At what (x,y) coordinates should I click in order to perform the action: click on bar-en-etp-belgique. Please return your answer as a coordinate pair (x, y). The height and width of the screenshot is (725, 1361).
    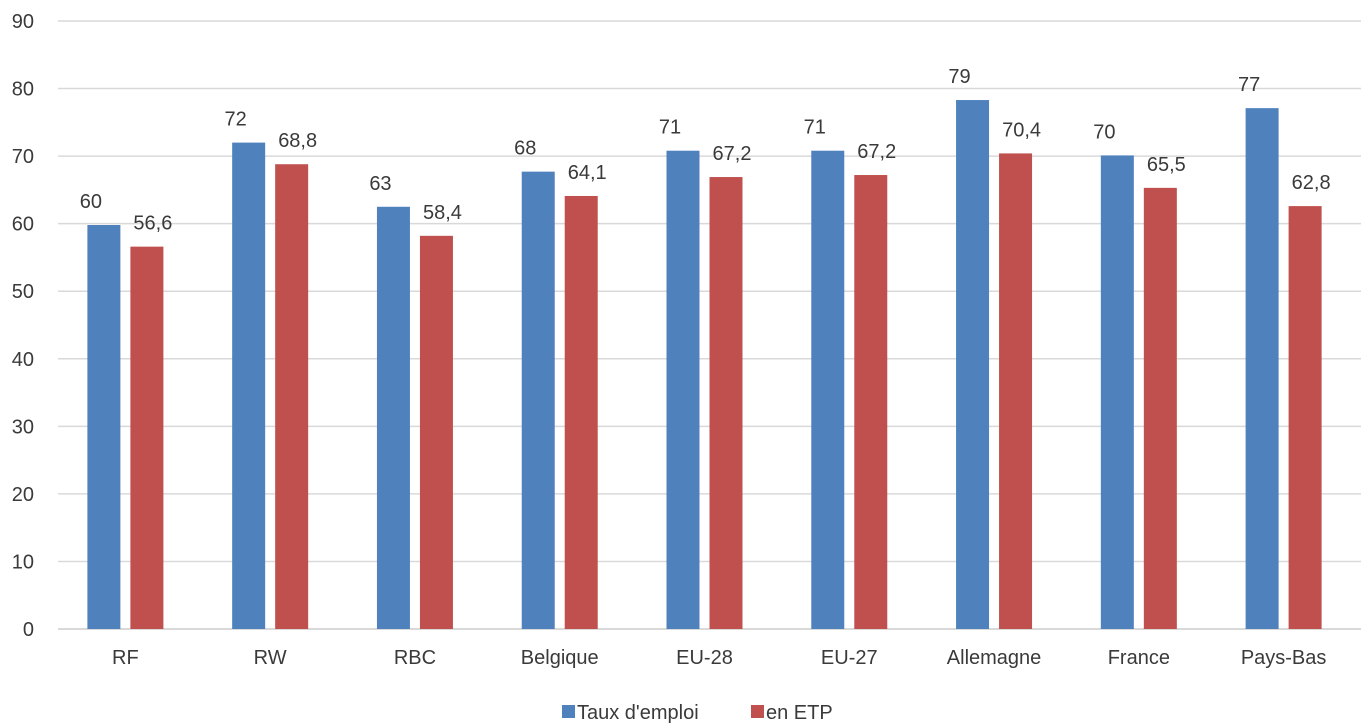
    Looking at the image, I should click on (581, 412).